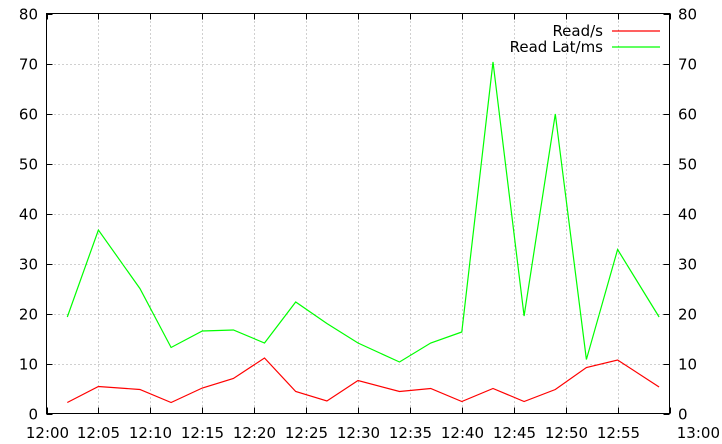 The height and width of the screenshot is (444, 722). What do you see at coordinates (28, 315) in the screenshot?
I see `y-tick-label-left: 20` at bounding box center [28, 315].